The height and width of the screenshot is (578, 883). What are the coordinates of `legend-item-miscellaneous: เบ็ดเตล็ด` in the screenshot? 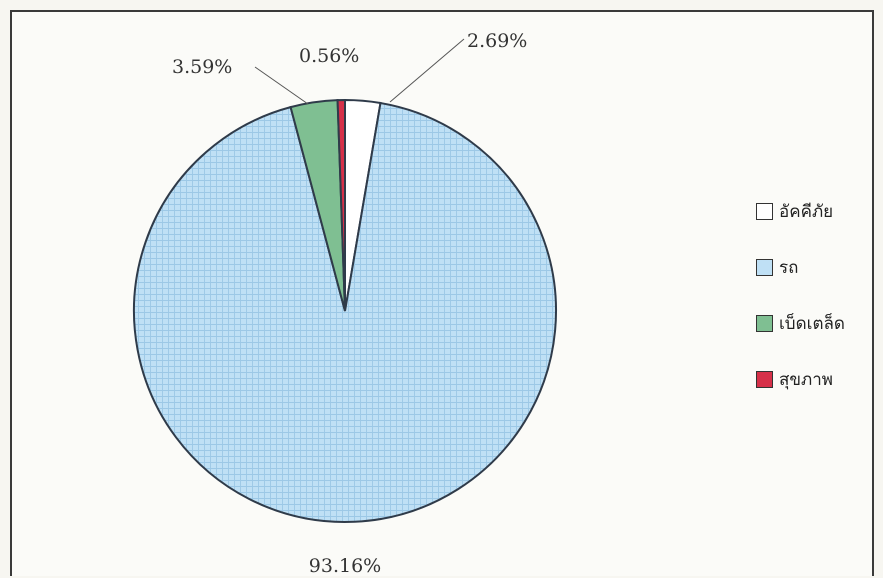 It's located at (800, 323).